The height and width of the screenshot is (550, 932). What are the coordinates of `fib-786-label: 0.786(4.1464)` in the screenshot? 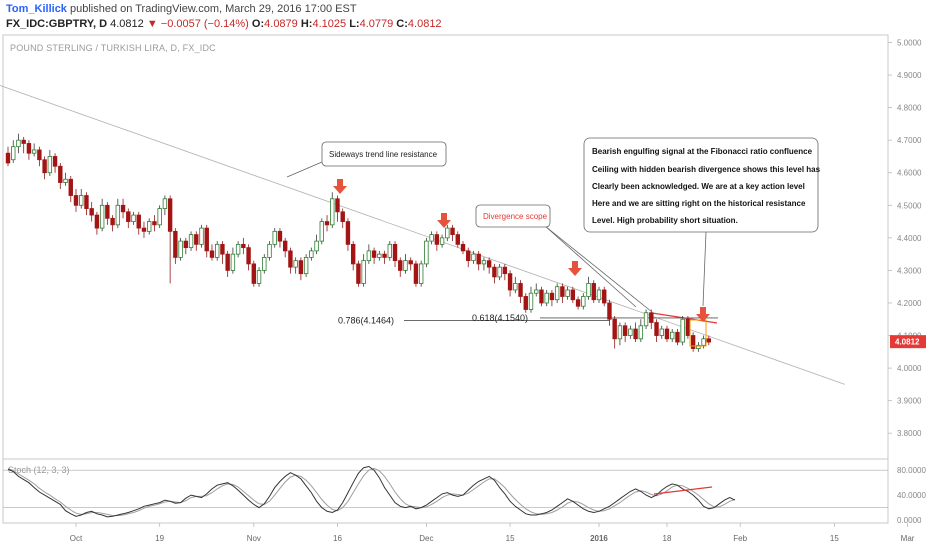 It's located at (366, 320).